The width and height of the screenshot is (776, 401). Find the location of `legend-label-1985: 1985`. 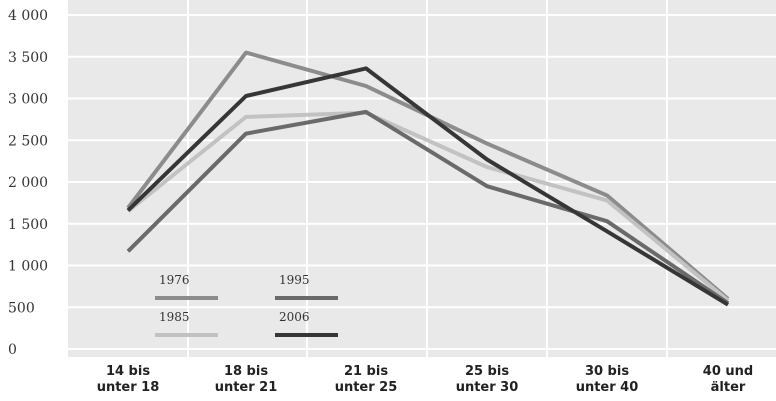

legend-label-1985: 1985 is located at coordinates (174, 317).